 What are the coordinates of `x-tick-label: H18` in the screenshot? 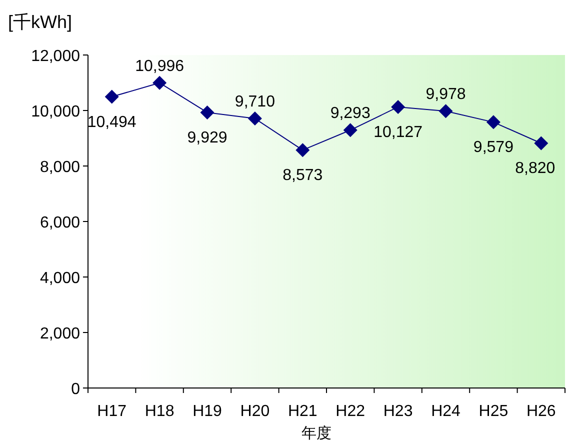 It's located at (159, 411).